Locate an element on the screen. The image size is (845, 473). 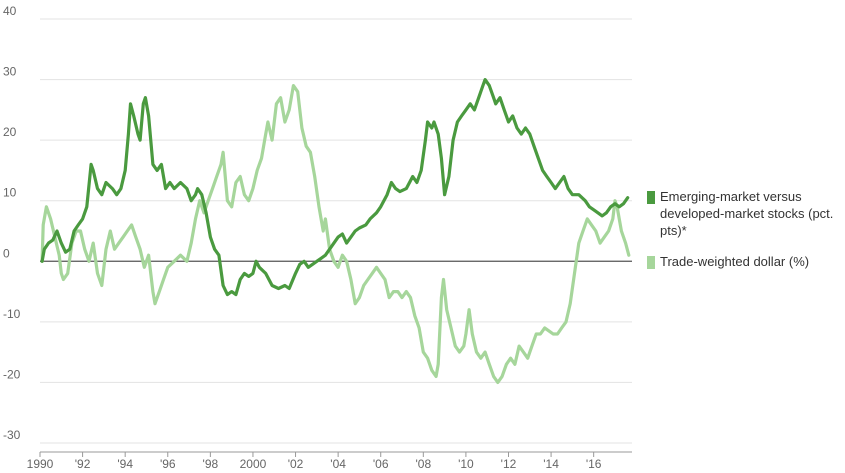
y-tick-label: 10 is located at coordinates (10, 193).